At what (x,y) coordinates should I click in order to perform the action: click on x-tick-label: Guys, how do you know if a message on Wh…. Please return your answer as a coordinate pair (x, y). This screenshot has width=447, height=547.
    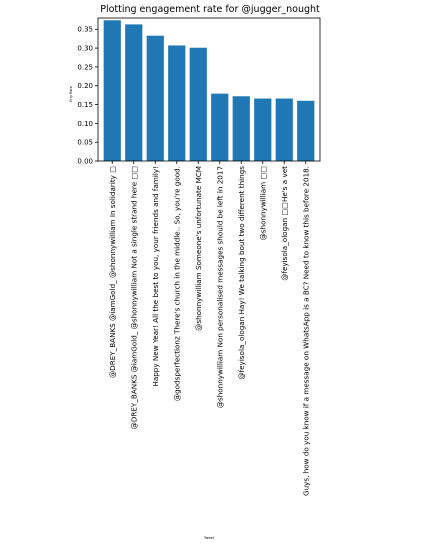
    Looking at the image, I should click on (305, 331).